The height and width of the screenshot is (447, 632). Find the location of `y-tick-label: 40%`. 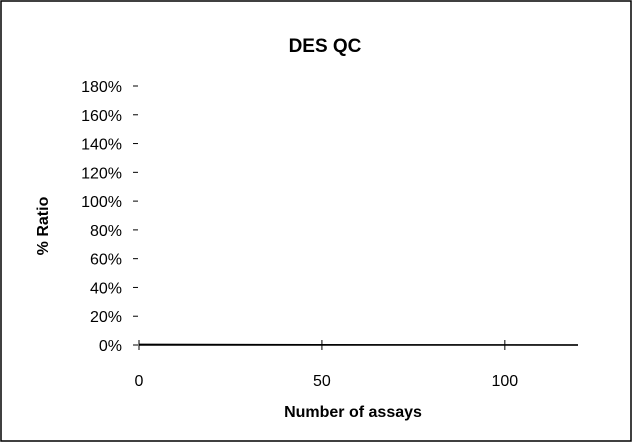

y-tick-label: 40% is located at coordinates (106, 288).